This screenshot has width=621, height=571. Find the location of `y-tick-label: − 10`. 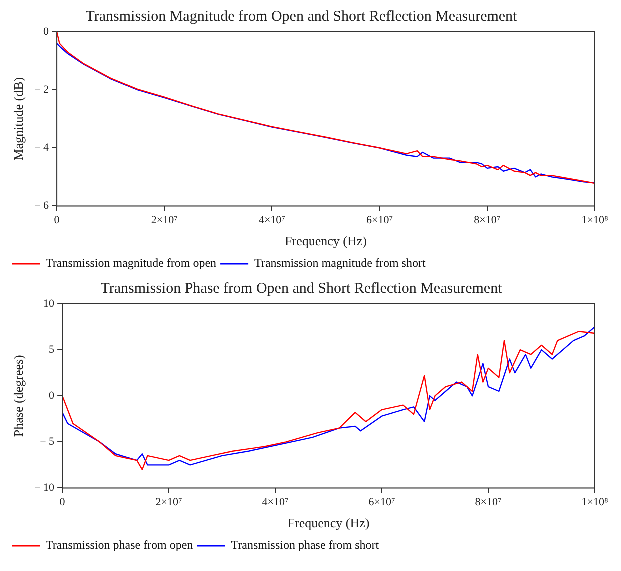

y-tick-label: − 10 is located at coordinates (45, 488).